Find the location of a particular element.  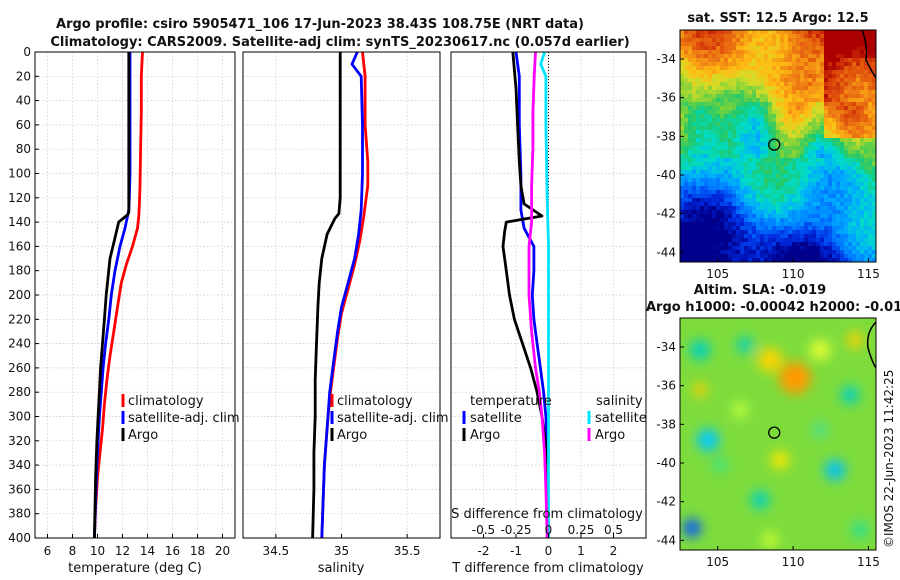

top-tick-label: 0 is located at coordinates (549, 530).